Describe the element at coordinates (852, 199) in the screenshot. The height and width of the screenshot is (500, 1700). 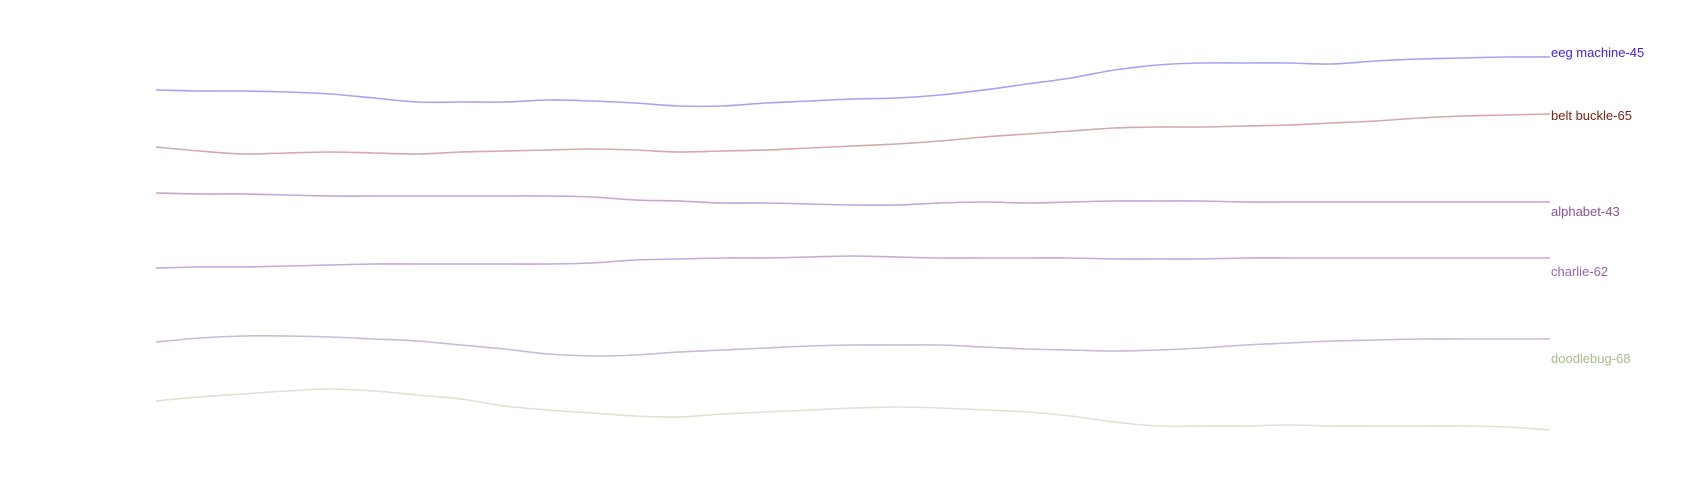
I see `series-line-alphabet` at that location.